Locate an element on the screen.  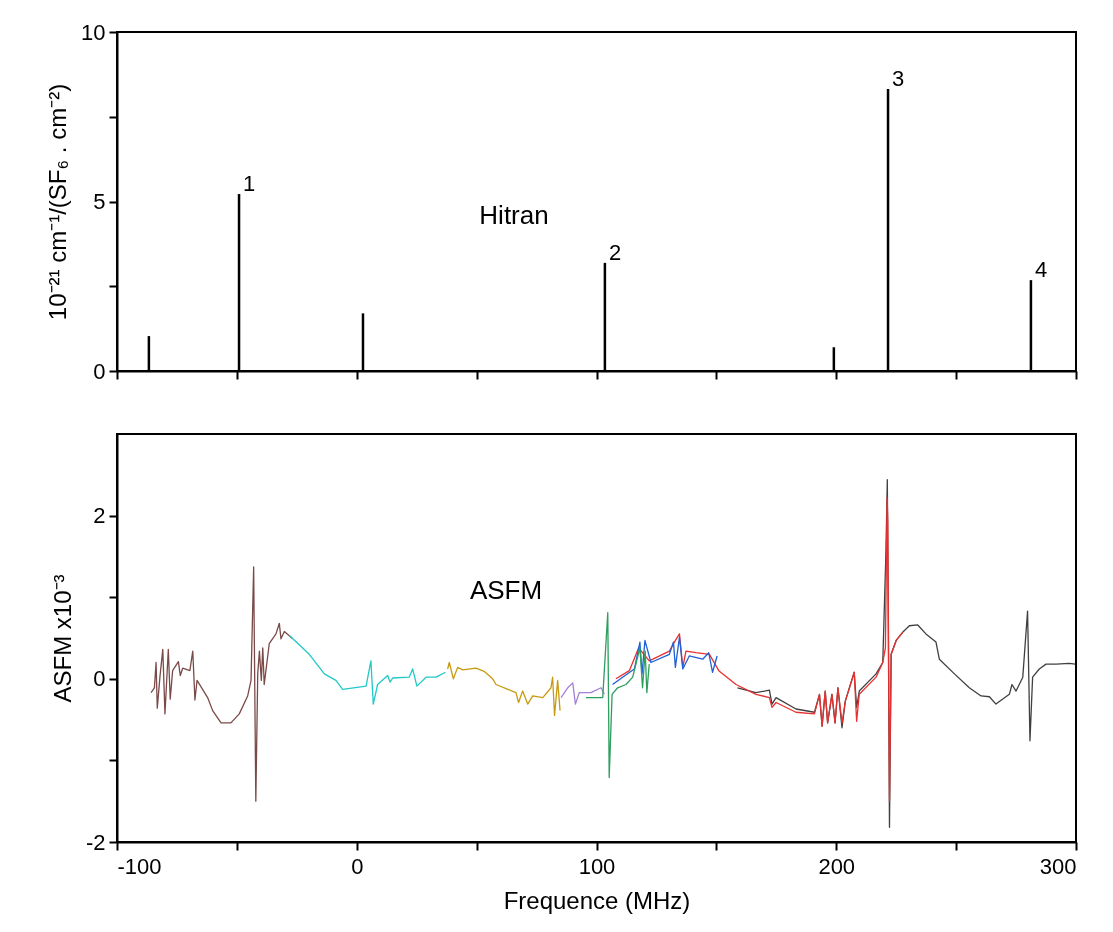
y-axis-title: ASFM x10⁻³ is located at coordinates (62, 638).